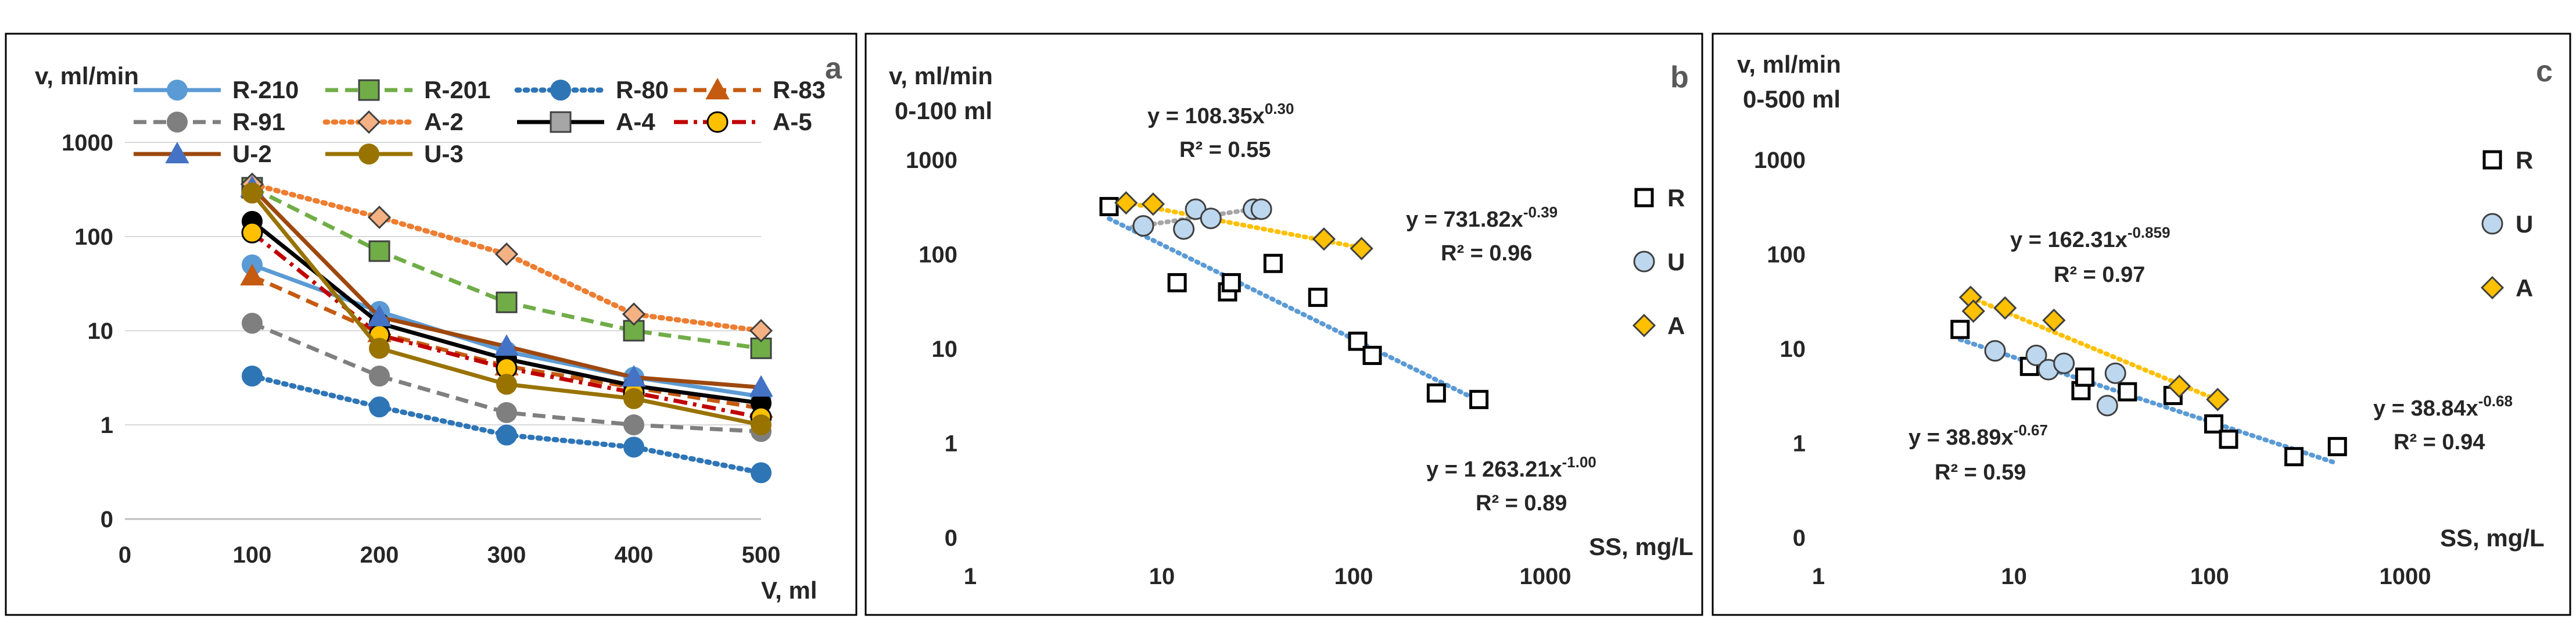  I want to click on panel-a-legend-label: R-201, so click(457, 89).